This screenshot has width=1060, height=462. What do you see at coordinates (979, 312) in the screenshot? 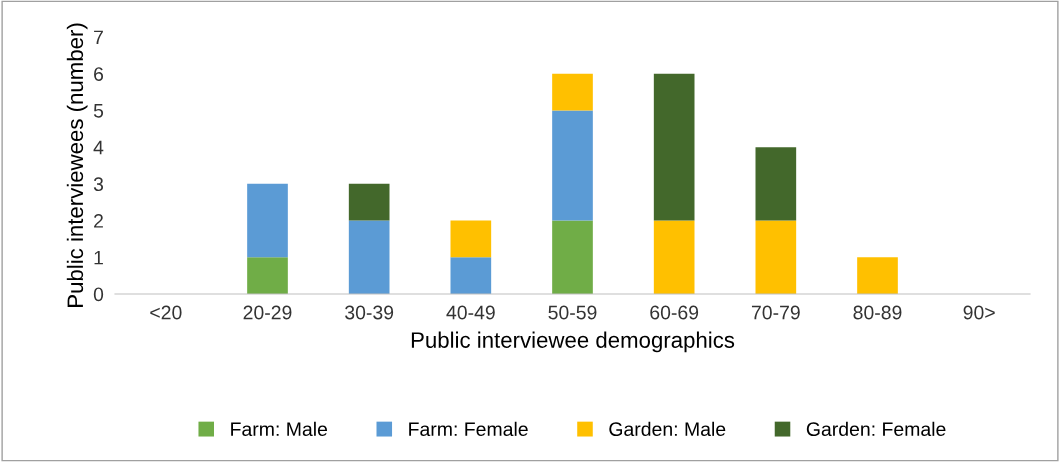
I see `x-tick-label: 90>` at bounding box center [979, 312].